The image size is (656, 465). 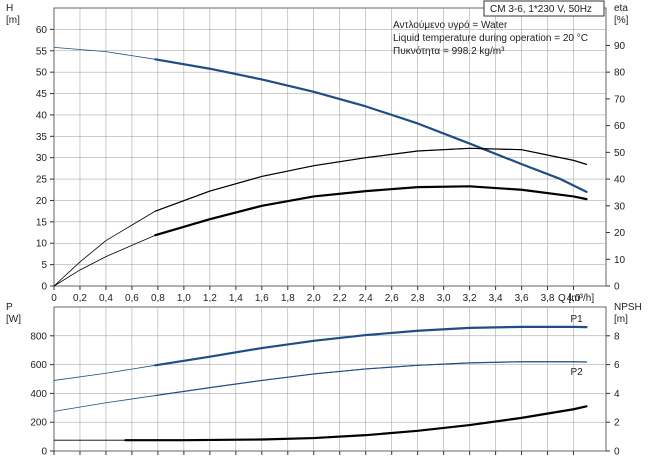 I want to click on head-efficiency-y2-tick-label: 10, so click(x=620, y=260).